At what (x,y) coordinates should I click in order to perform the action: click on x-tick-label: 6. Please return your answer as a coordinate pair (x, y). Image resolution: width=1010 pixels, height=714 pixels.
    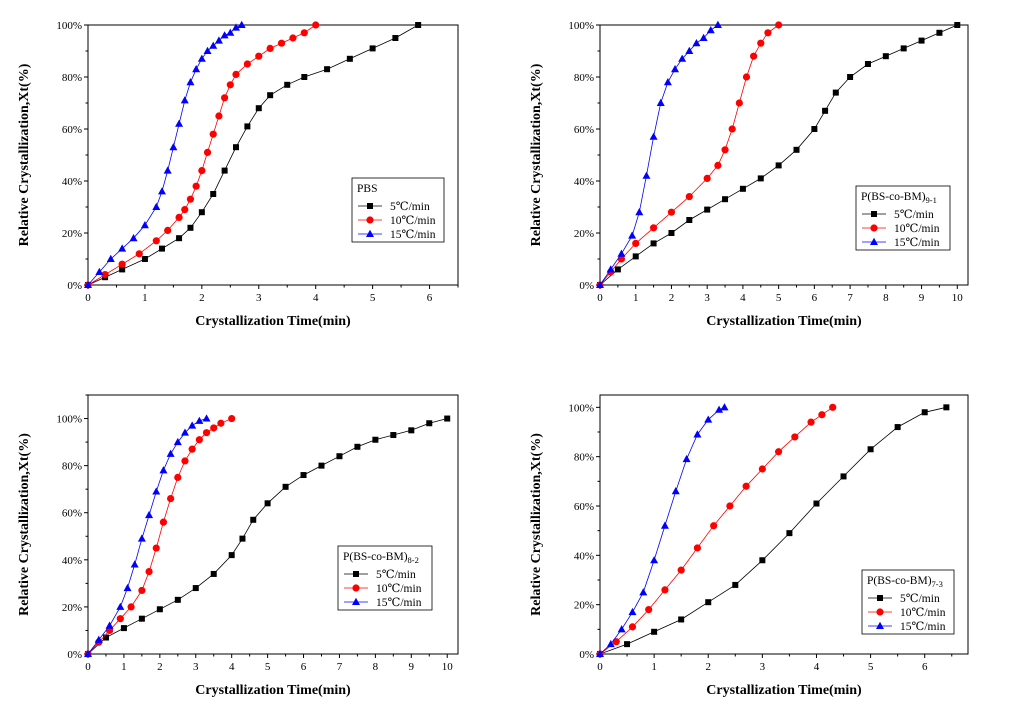
    Looking at the image, I should click on (430, 298).